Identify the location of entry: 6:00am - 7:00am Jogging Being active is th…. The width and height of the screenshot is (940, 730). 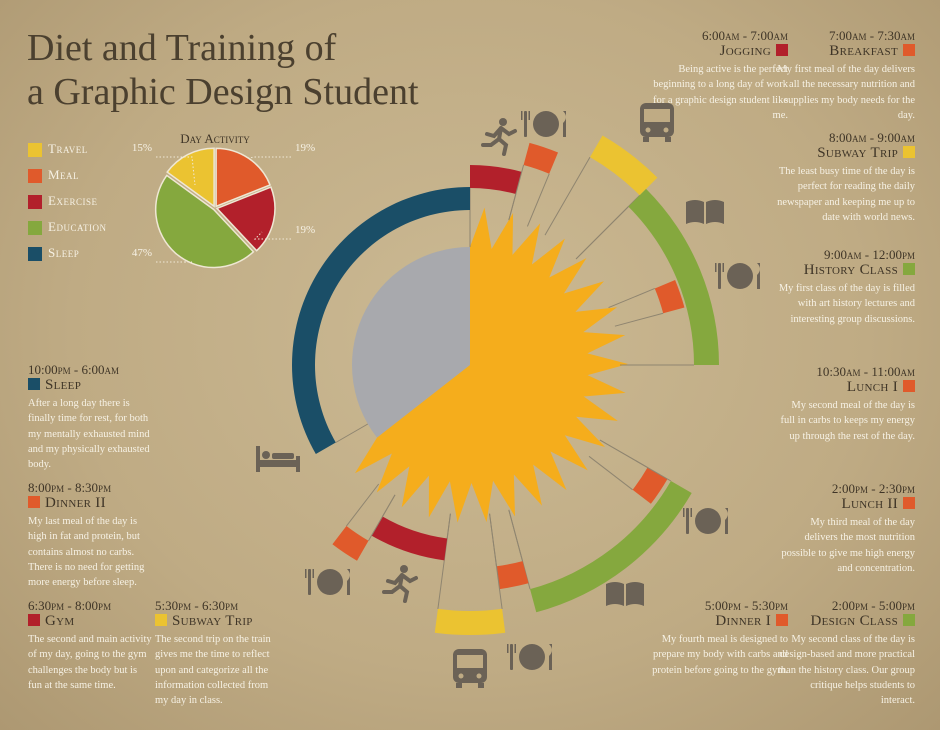
(718, 75).